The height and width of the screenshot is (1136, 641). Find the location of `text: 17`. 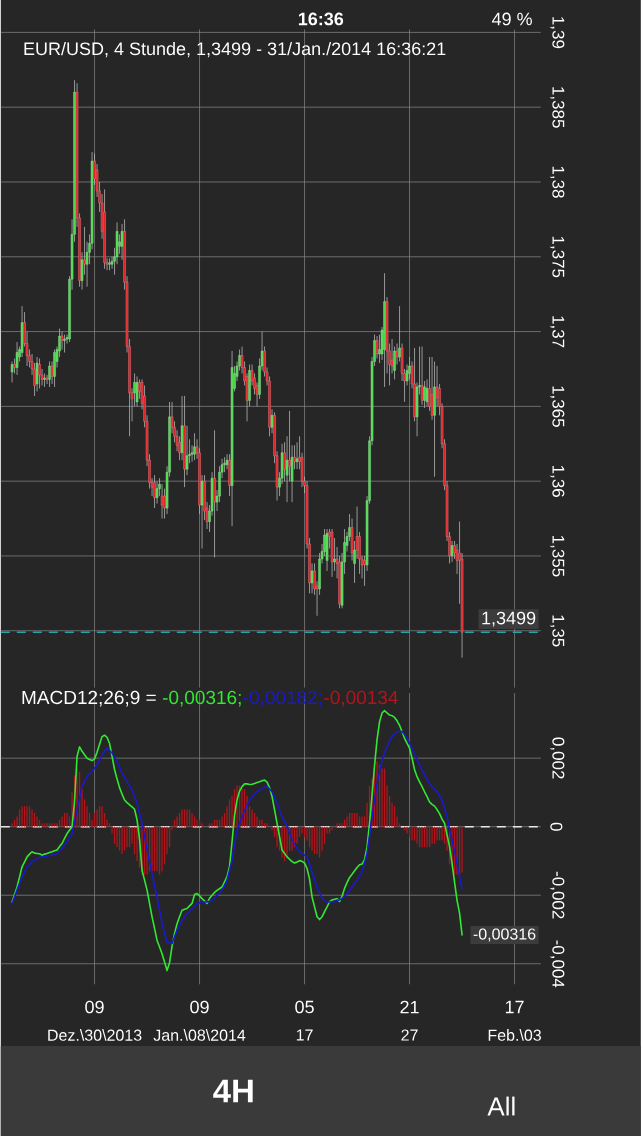

text: 17 is located at coordinates (304, 1035).